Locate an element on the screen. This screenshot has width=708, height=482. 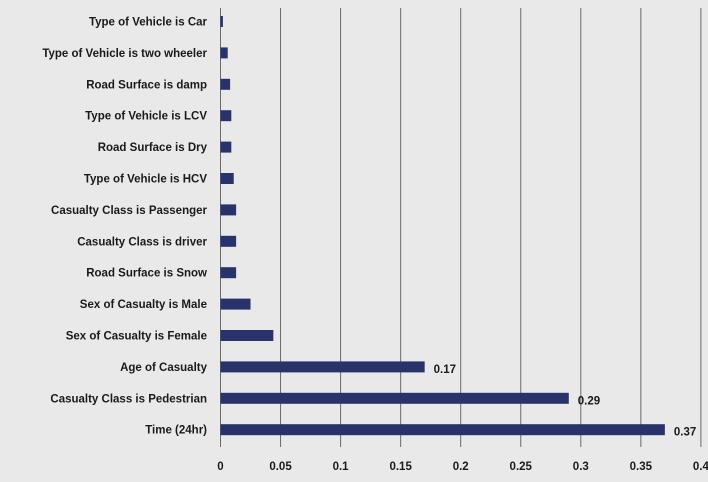
x-tick-label: 0.05 is located at coordinates (280, 467).